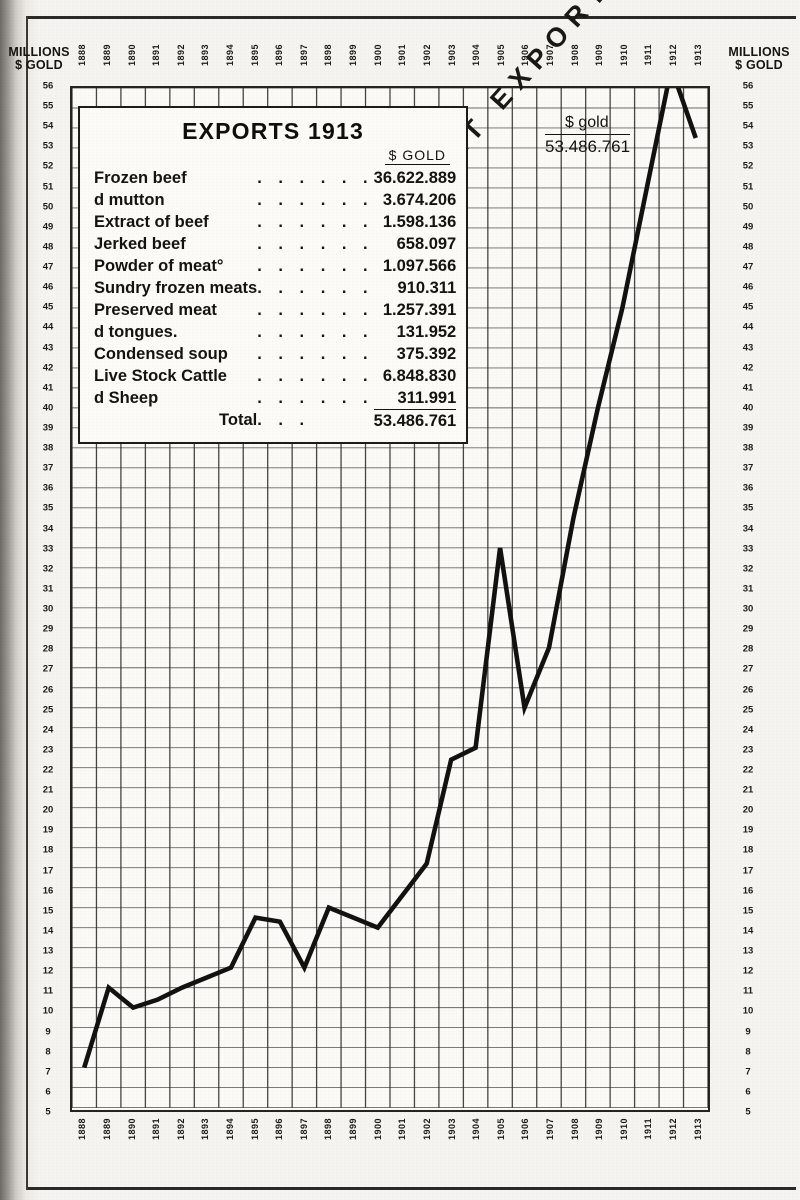  What do you see at coordinates (176, 287) in the screenshot?
I see `exports-row-label: Sundry frozen meats` at bounding box center [176, 287].